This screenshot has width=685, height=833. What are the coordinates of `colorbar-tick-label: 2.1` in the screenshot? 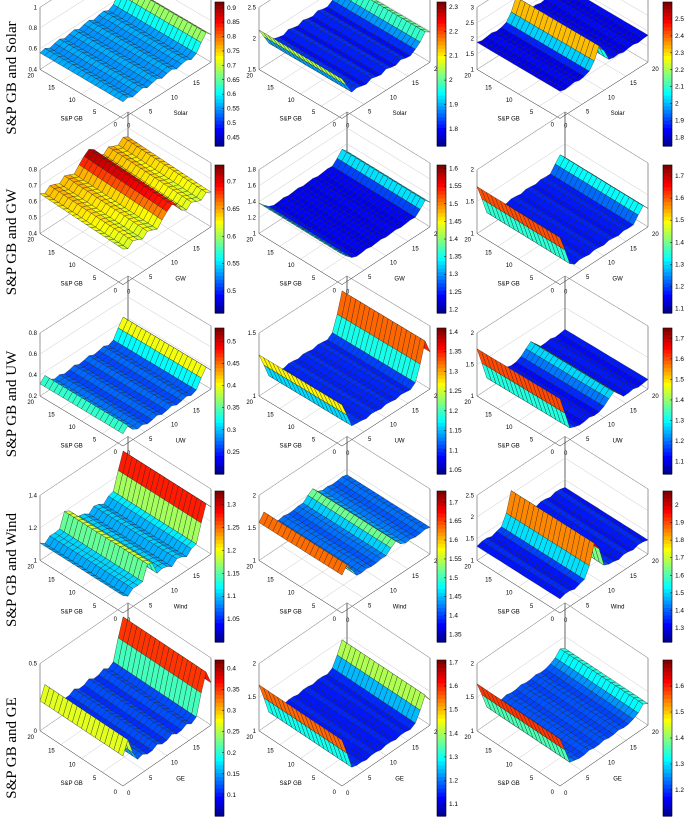 It's located at (453, 56).